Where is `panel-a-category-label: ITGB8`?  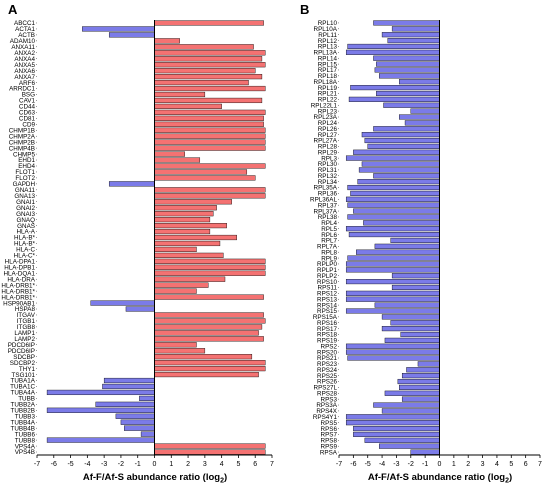 panel-a-category-label: ITGB8 is located at coordinates (26, 327).